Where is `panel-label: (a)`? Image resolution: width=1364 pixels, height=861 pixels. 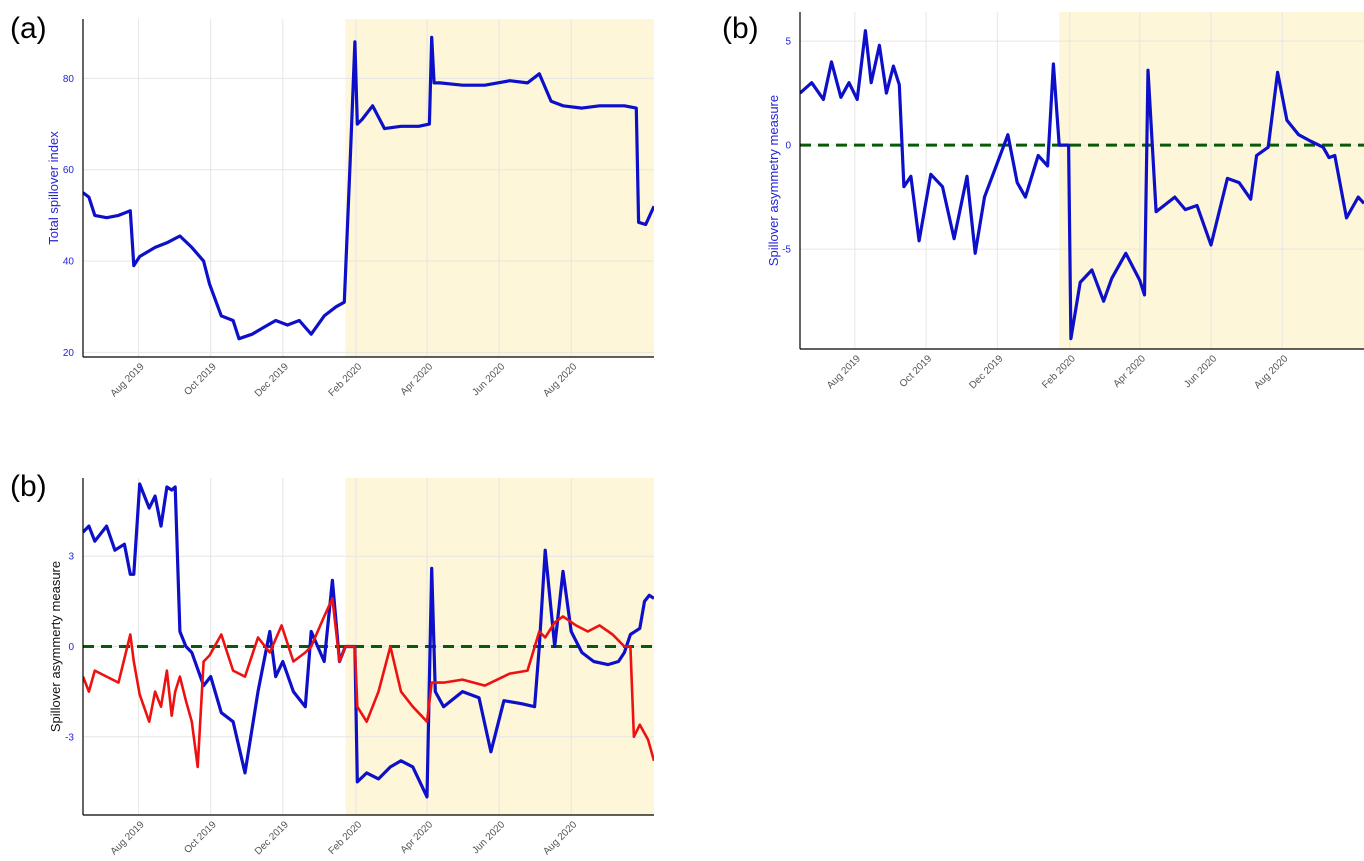
panel-label: (a) is located at coordinates (28, 28).